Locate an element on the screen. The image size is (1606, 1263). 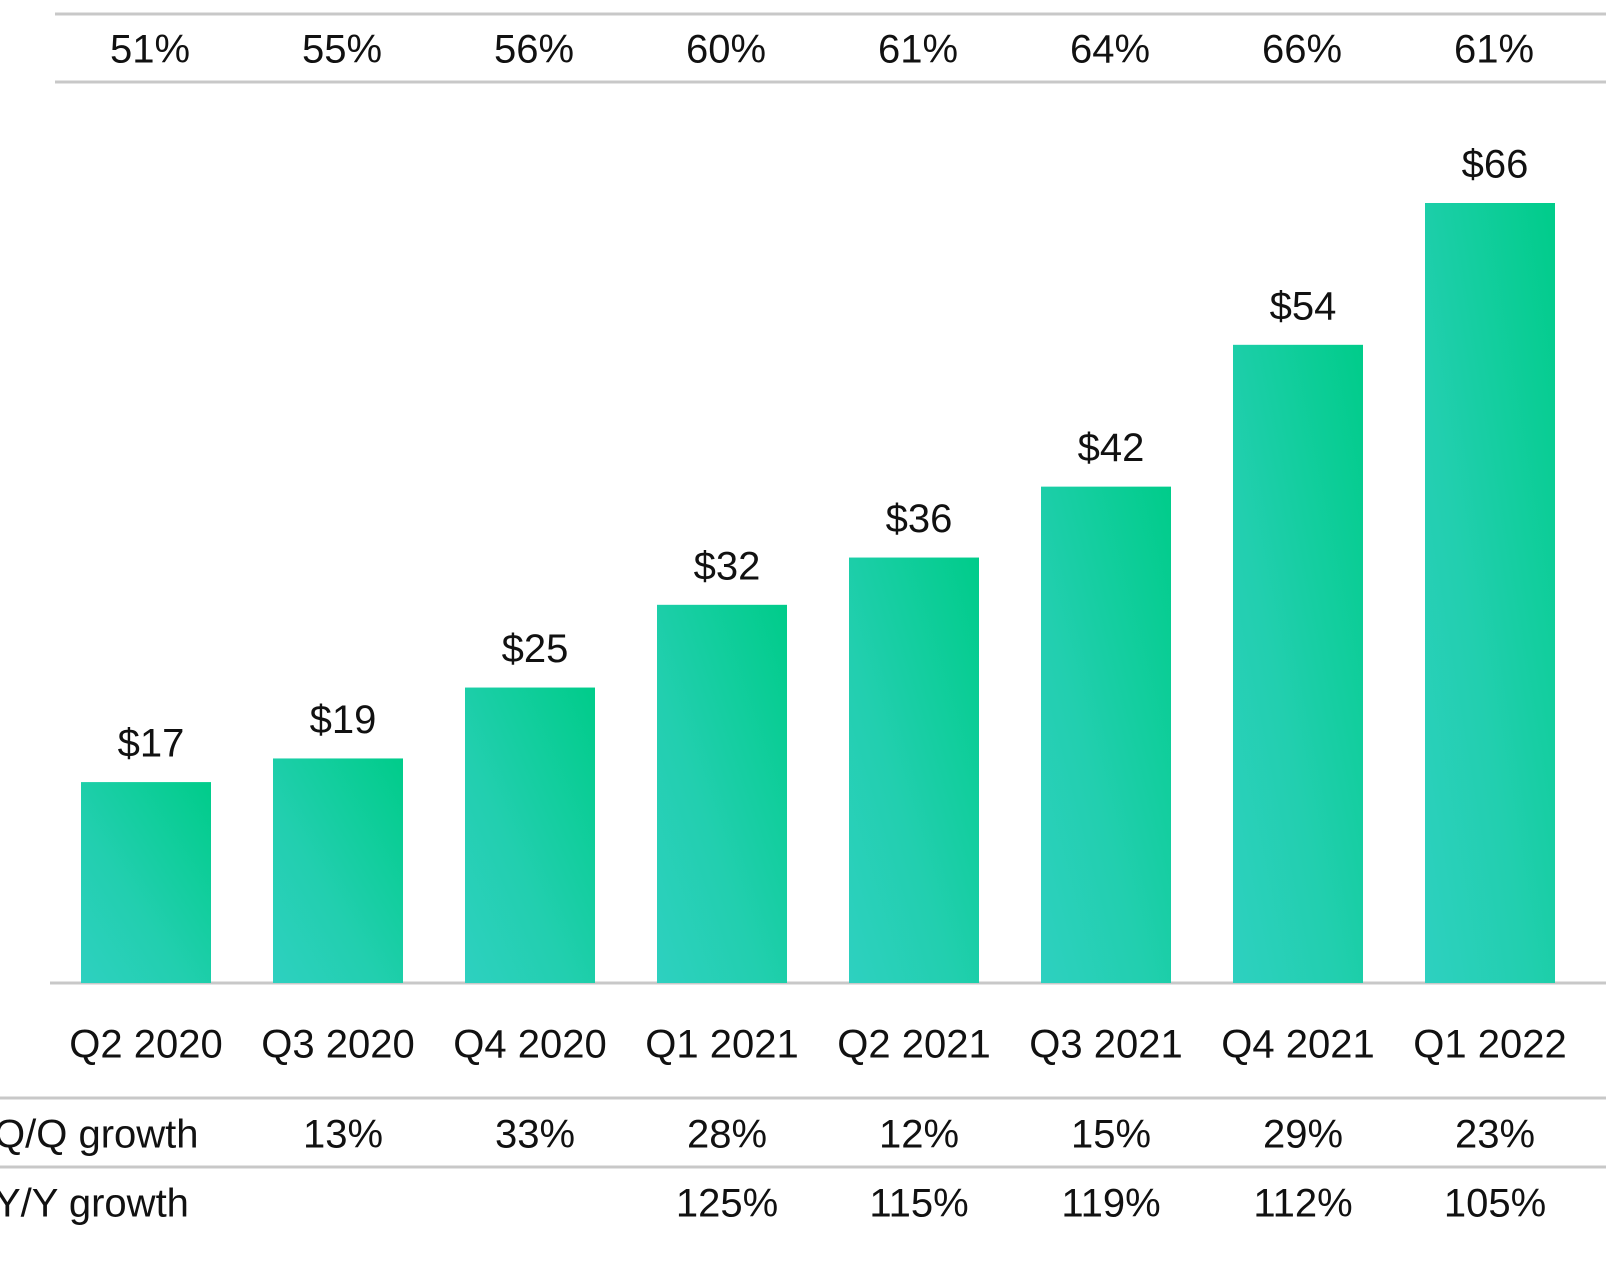
row-cell: 23% is located at coordinates (1495, 1135).